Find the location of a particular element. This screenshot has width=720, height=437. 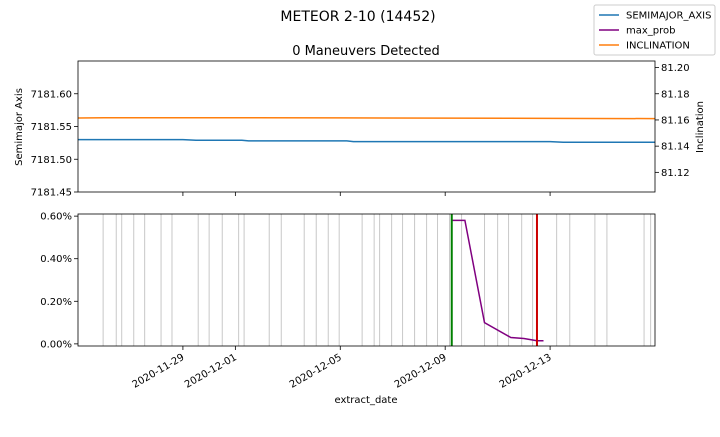

legend-entry: SEMIMAJOR_AXIS is located at coordinates (668, 16).